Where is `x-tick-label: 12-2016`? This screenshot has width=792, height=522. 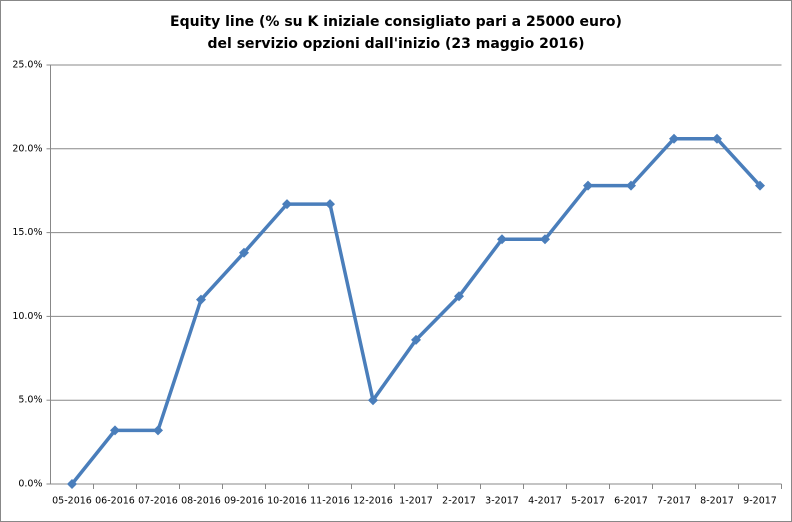 x-tick-label: 12-2016 is located at coordinates (373, 501).